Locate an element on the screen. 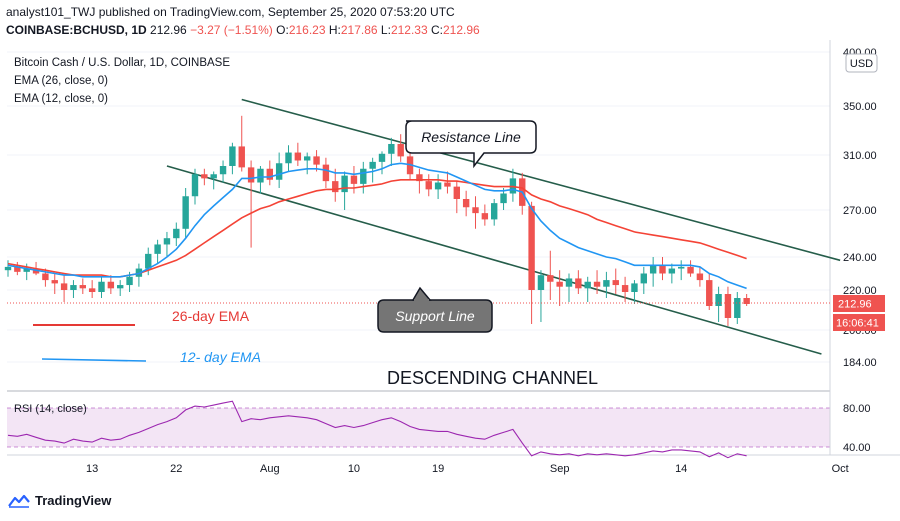  open-value: 216.23 is located at coordinates (307, 30).